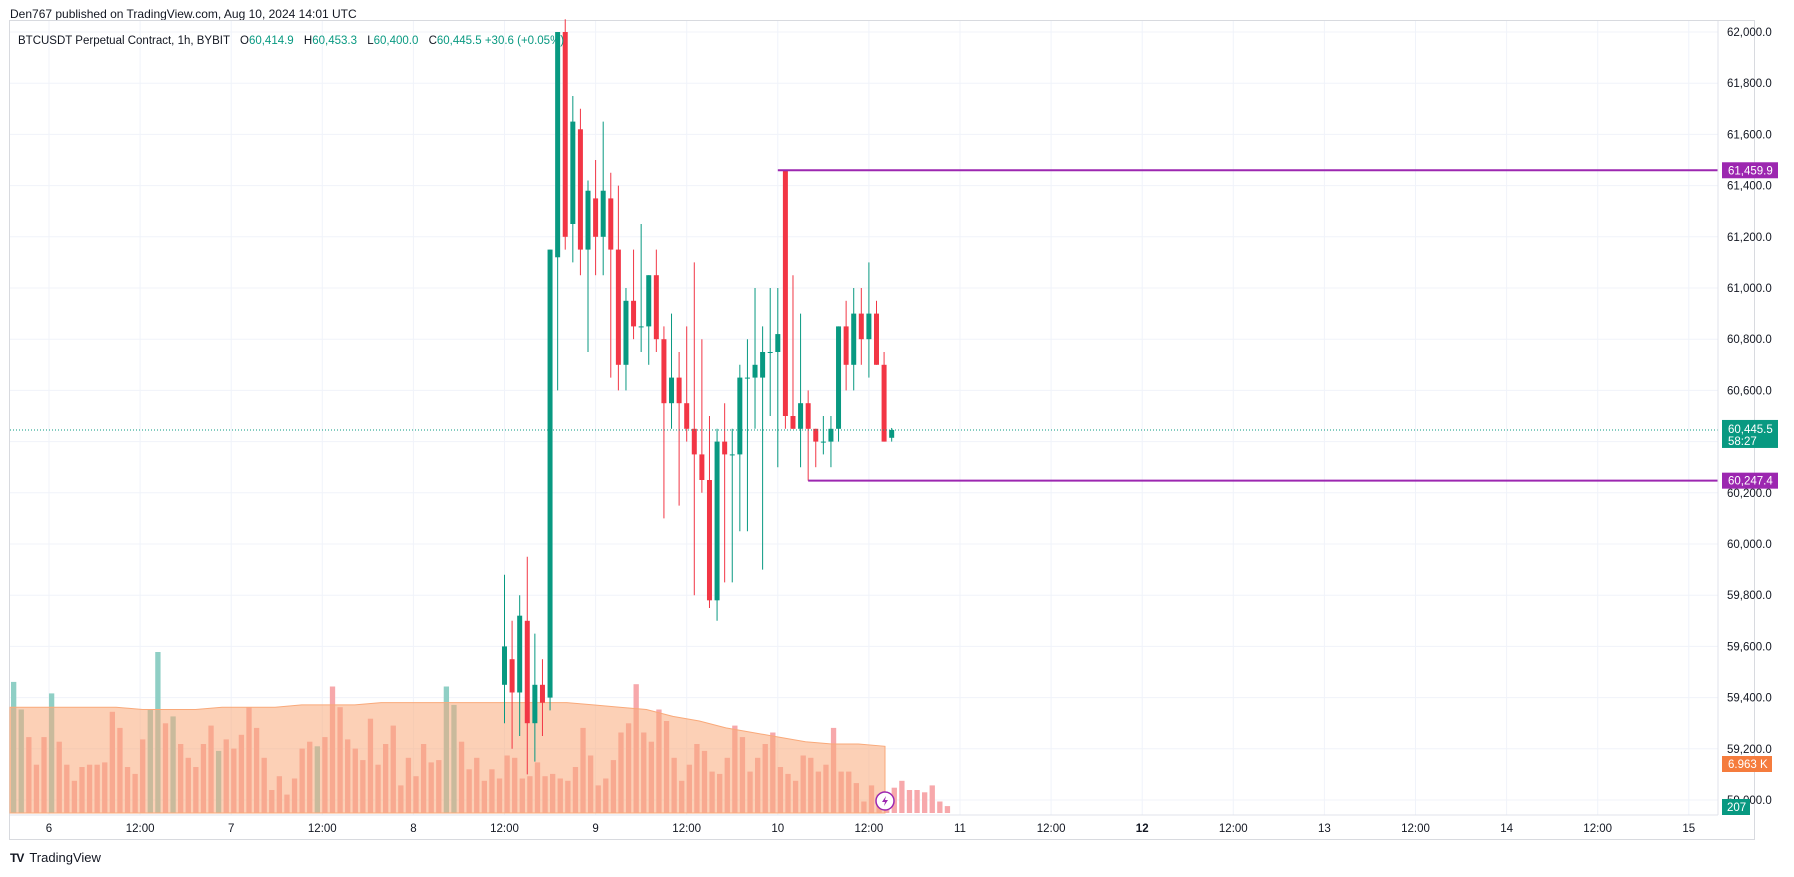 The height and width of the screenshot is (877, 1794). Describe the element at coordinates (1736, 807) in the screenshot. I see `volume-last-badge` at that location.